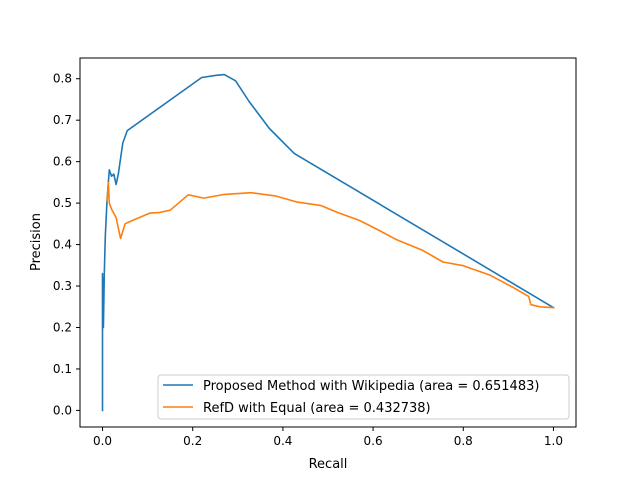 This screenshot has width=640, height=485. I want to click on y-tick-label: 0.6, so click(62, 162).